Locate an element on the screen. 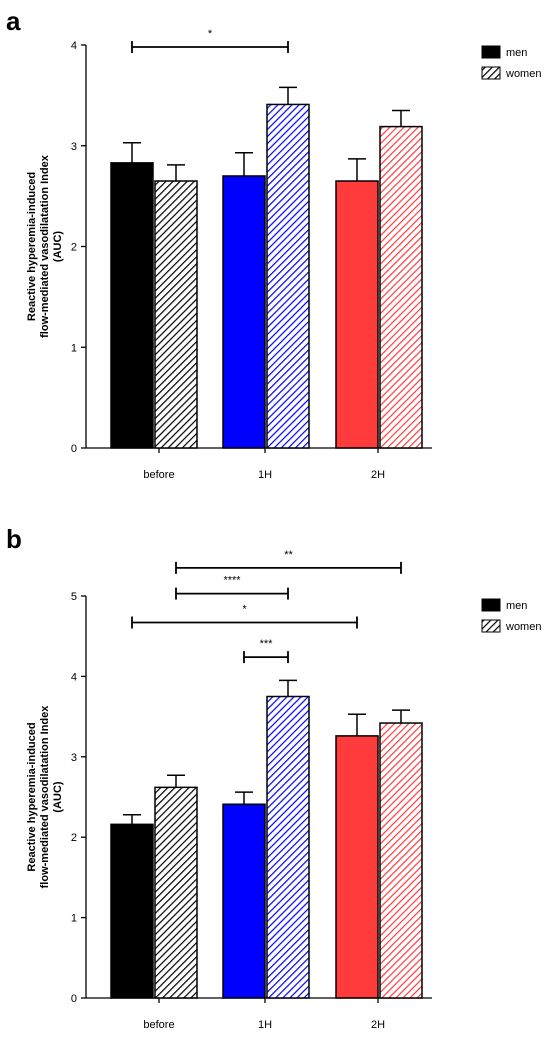  significance-label: *** is located at coordinates (267, 644).